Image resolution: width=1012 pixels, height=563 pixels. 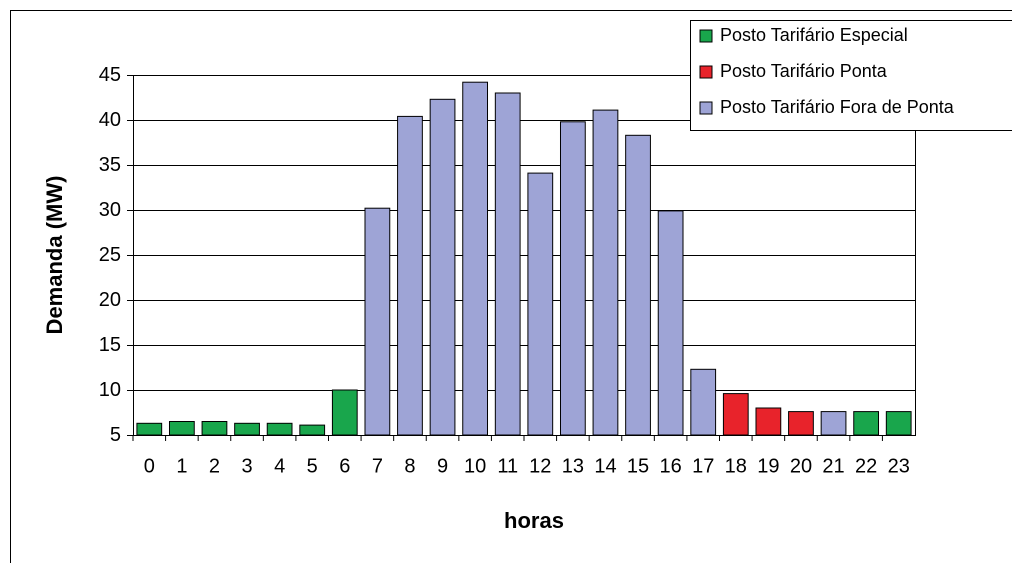 I want to click on y-tick-label: 5, so click(x=115, y=435).